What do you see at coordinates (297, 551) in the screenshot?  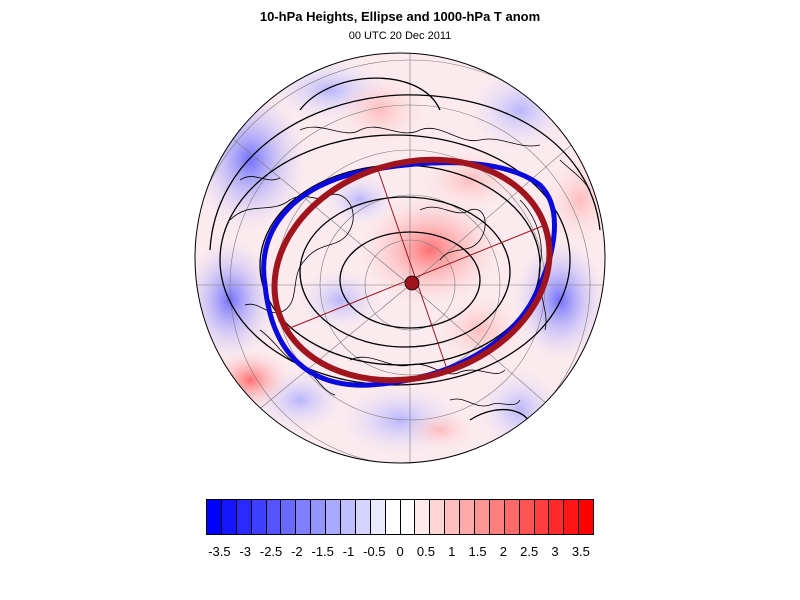 I see `colorbar-tick-label: -2` at bounding box center [297, 551].